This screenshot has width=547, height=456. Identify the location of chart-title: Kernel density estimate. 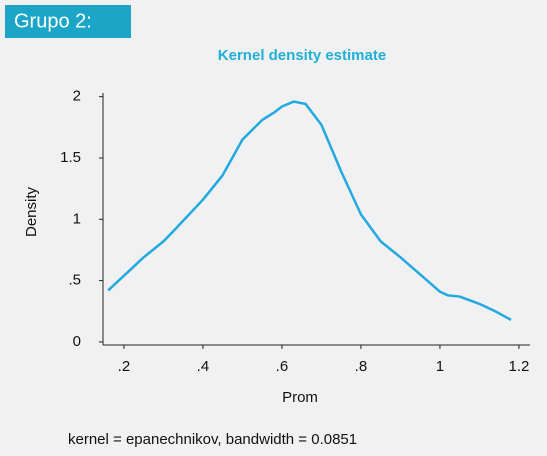
(302, 55).